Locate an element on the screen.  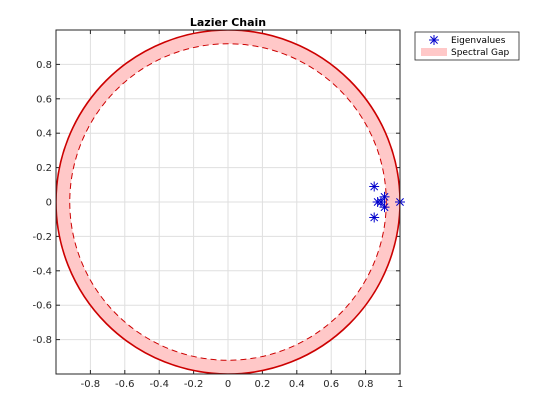
y-tick-label: -0.2 is located at coordinates (42, 237).